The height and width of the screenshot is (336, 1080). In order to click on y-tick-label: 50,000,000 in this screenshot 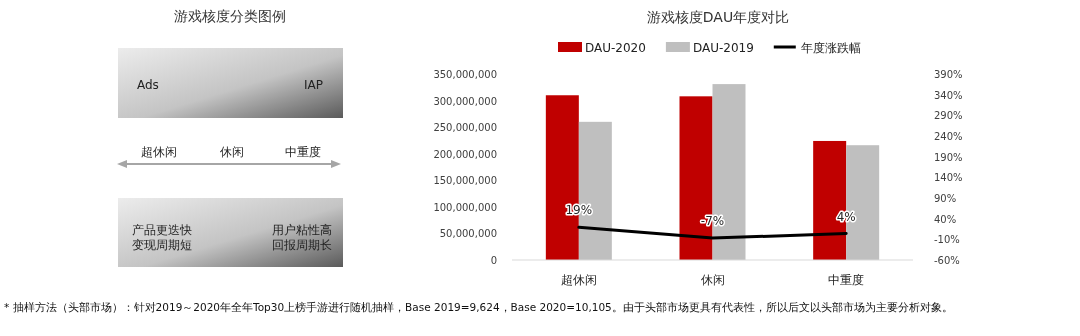, I will do `click(468, 234)`.